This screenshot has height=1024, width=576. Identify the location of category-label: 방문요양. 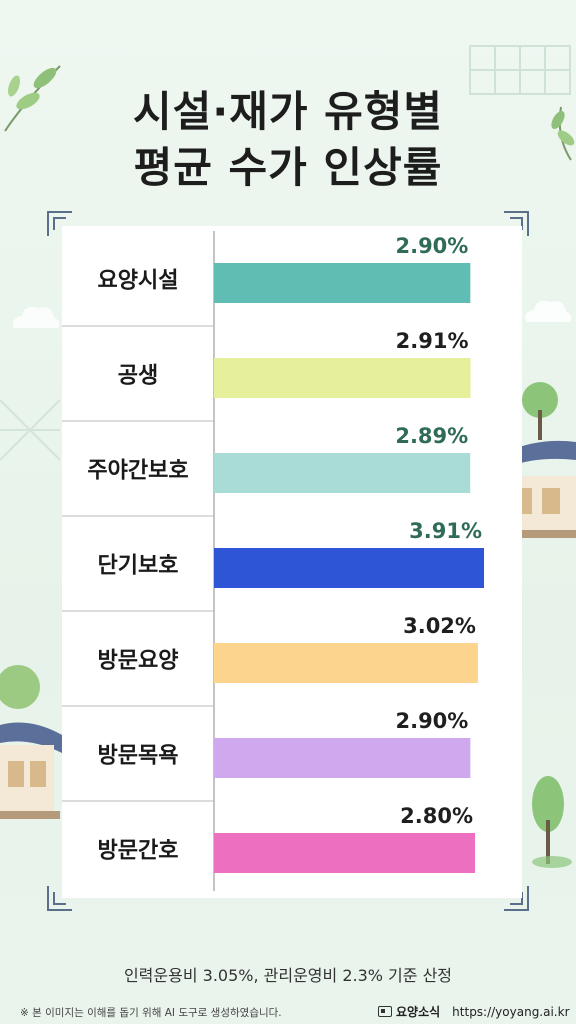
(138, 661).